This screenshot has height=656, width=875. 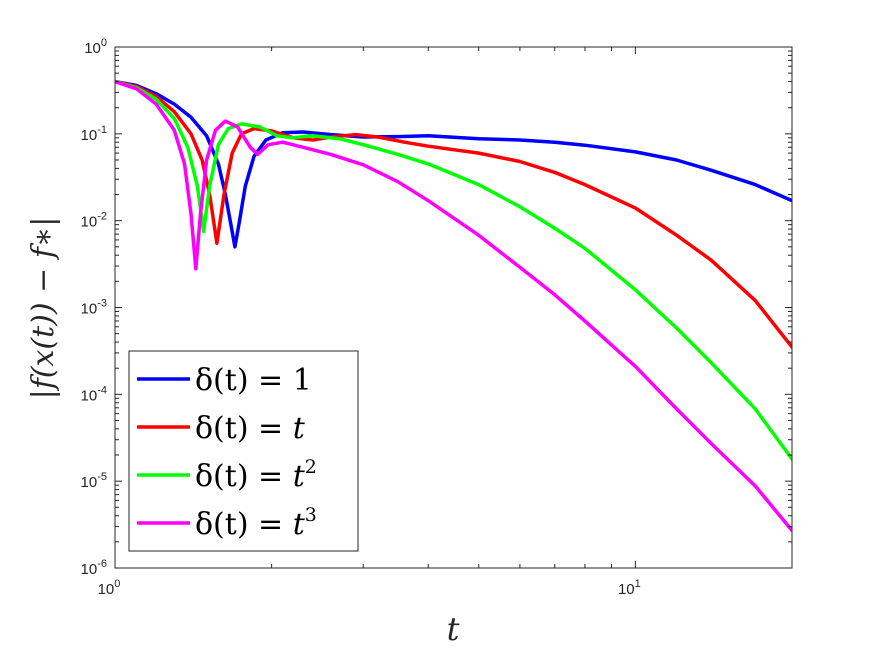 I want to click on legend-box, so click(x=243, y=451).